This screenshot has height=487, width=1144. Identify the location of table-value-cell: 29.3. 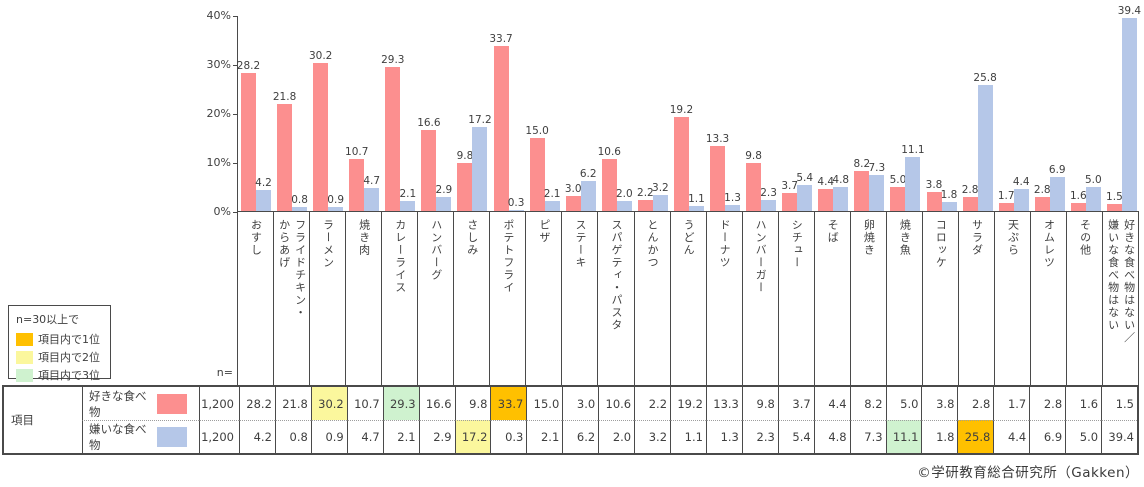
(400, 403).